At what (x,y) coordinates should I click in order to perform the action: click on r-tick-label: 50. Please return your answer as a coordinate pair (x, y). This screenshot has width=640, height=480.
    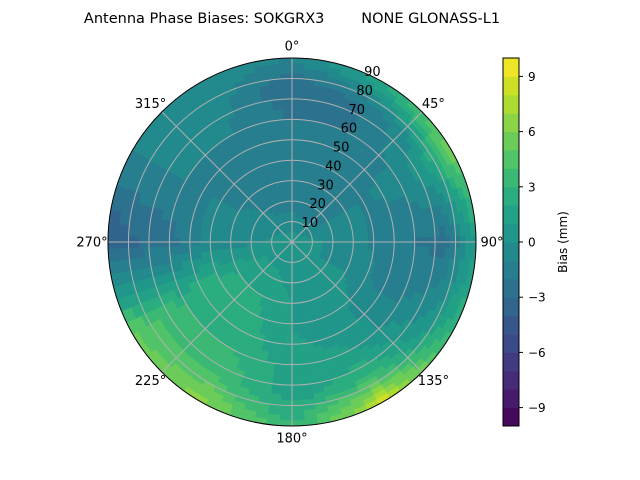
    Looking at the image, I should click on (341, 148).